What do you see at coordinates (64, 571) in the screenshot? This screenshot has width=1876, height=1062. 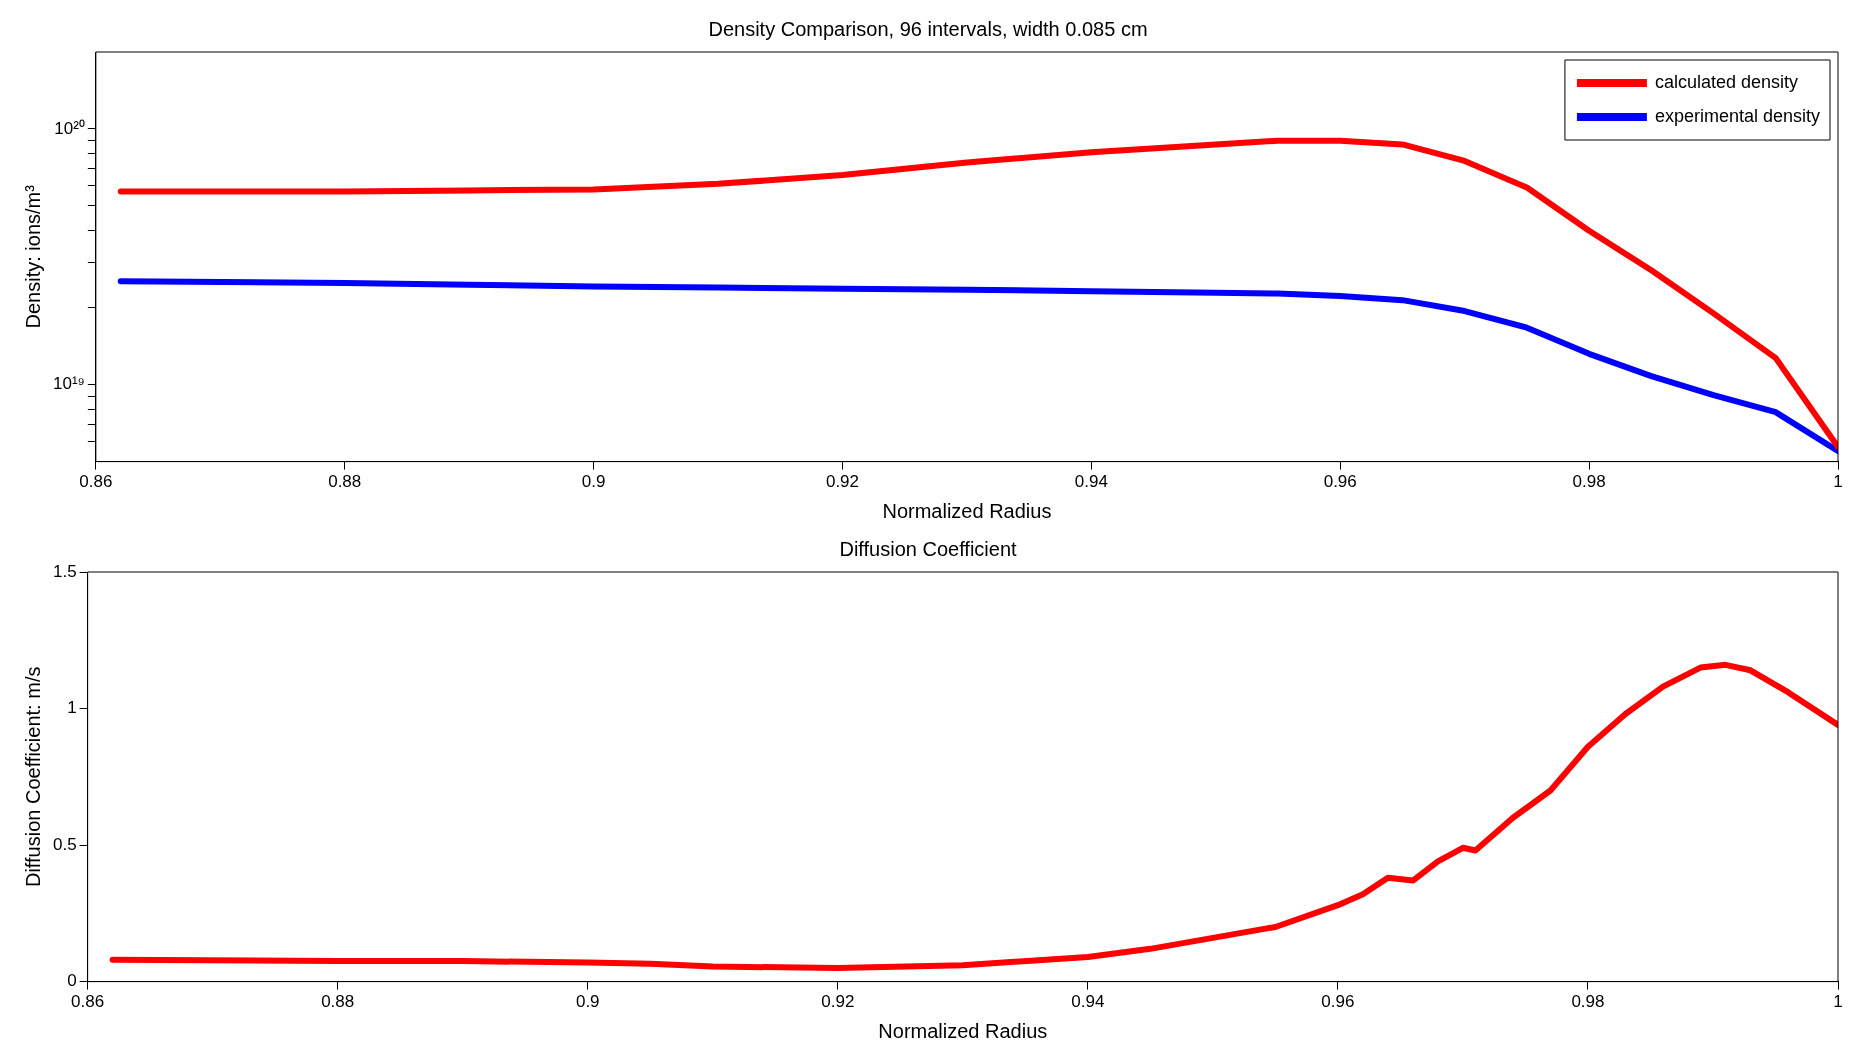 I see `y-tick-label: 1.5` at bounding box center [64, 571].